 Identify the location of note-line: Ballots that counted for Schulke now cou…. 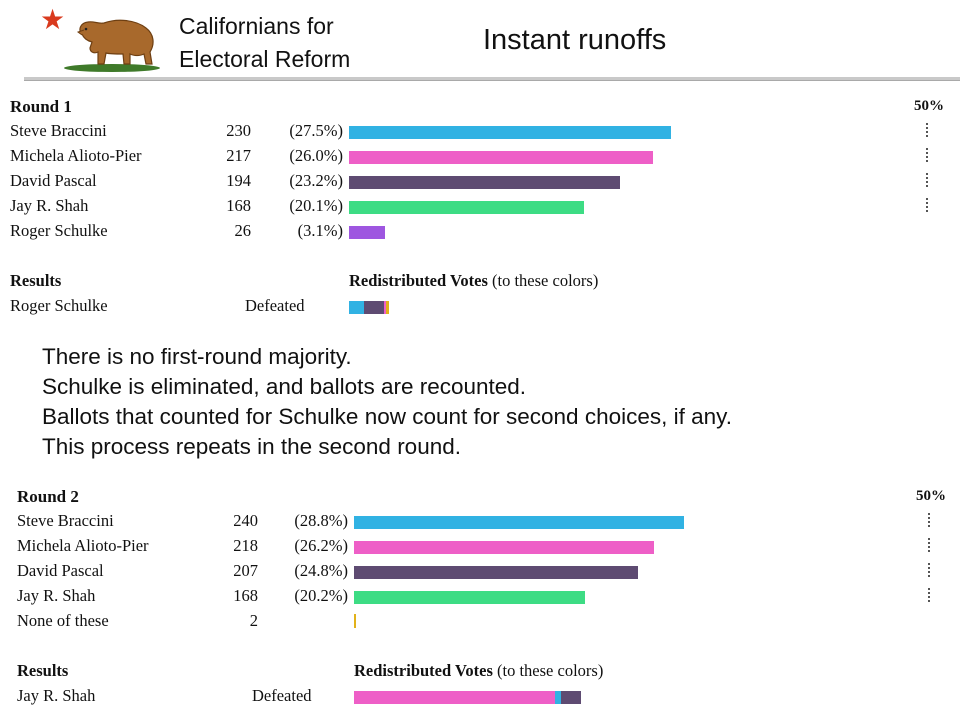
(387, 416).